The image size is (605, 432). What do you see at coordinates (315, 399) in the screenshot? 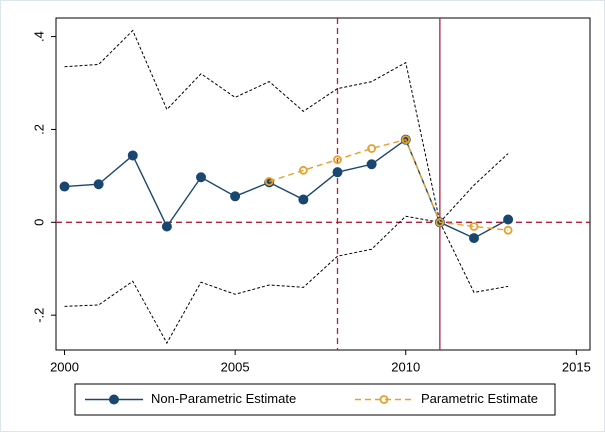
I see `legend-box` at bounding box center [315, 399].